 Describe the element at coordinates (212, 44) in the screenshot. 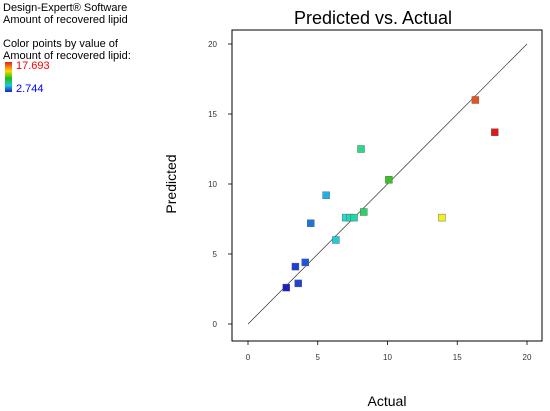

I see `y-tick-label: 20` at that location.